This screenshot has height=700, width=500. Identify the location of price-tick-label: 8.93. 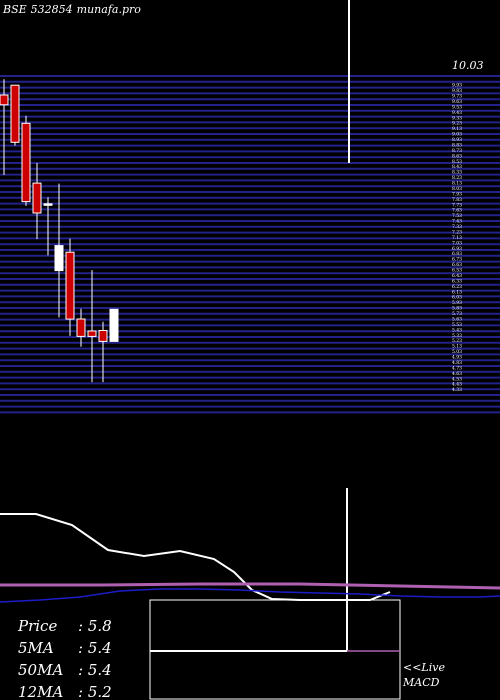
(457, 140).